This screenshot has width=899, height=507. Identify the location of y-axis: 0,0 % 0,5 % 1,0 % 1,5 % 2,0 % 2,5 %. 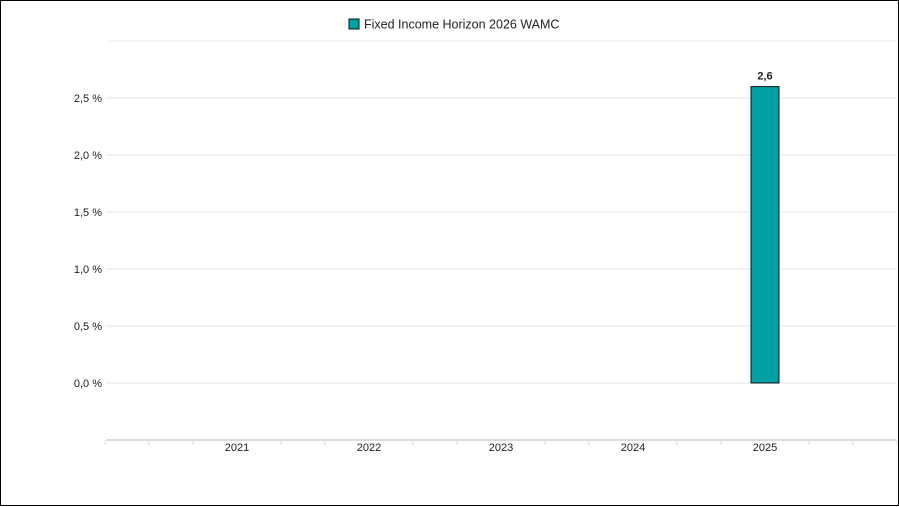
(88, 241).